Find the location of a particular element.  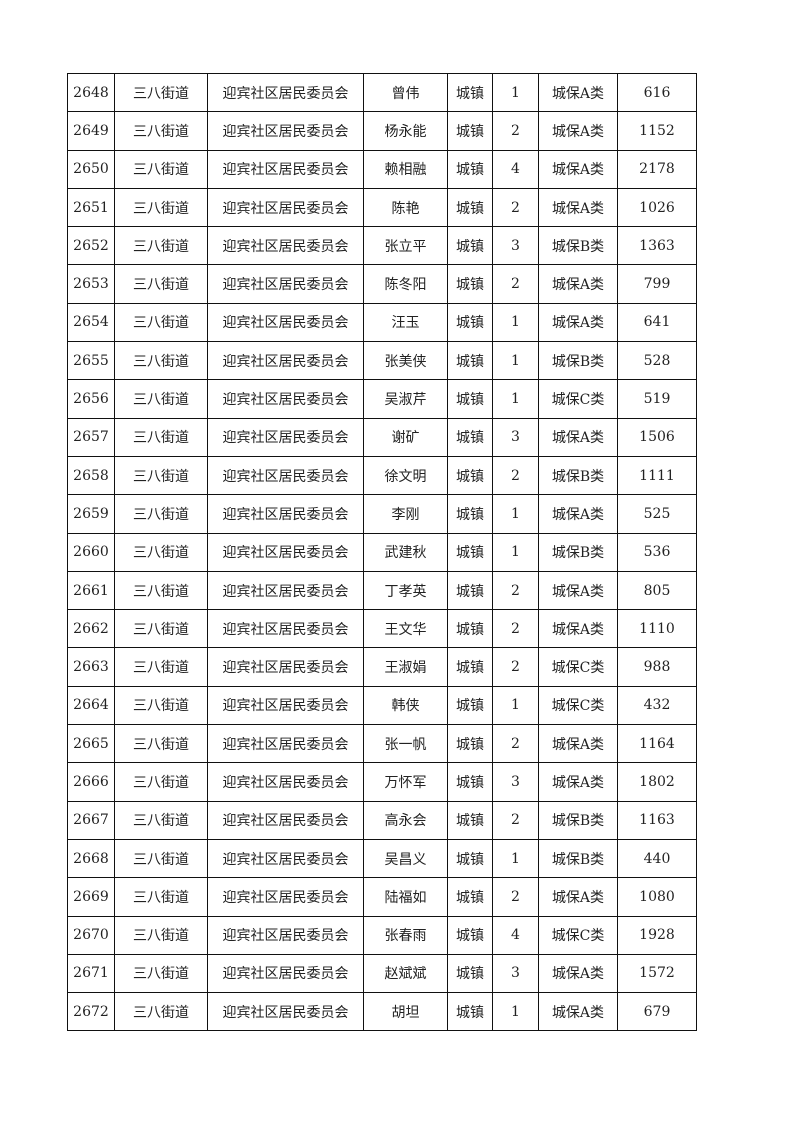

table-row: 2666 三八街道 迎宾社区居民委员会 万怀军 城镇 3 城保A类 1802 is located at coordinates (382, 782).